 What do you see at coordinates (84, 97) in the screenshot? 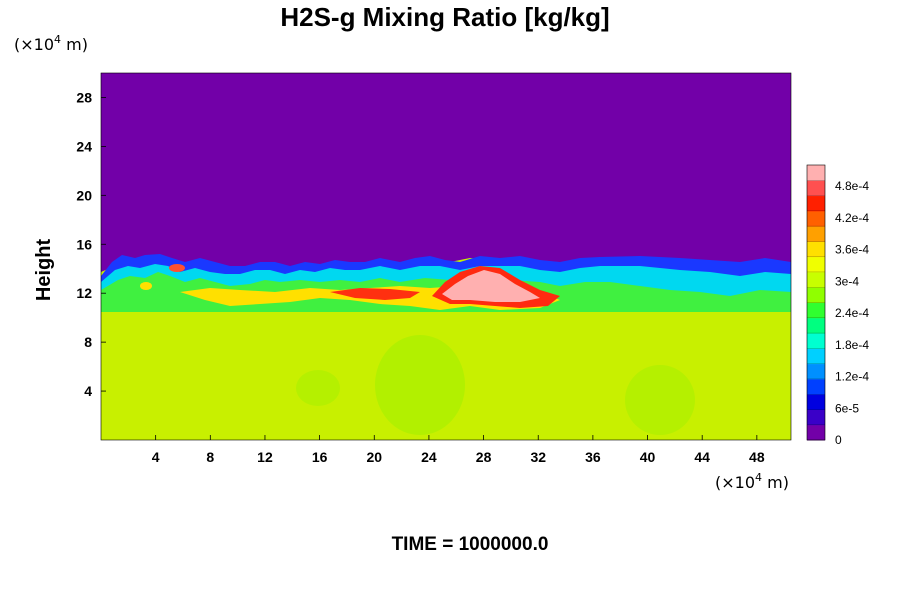
I see `y-tick-label-28: 28` at bounding box center [84, 97].